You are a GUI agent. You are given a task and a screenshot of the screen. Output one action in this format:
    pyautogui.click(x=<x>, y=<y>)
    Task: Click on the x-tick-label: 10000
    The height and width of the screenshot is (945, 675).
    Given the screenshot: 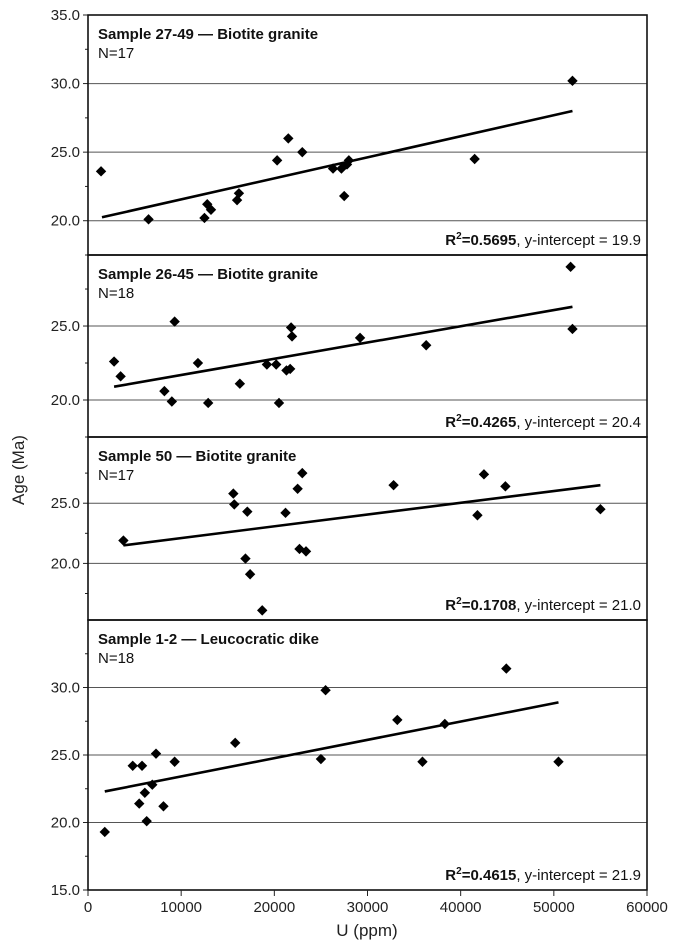 What is the action you would take?
    pyautogui.click(x=181, y=907)
    